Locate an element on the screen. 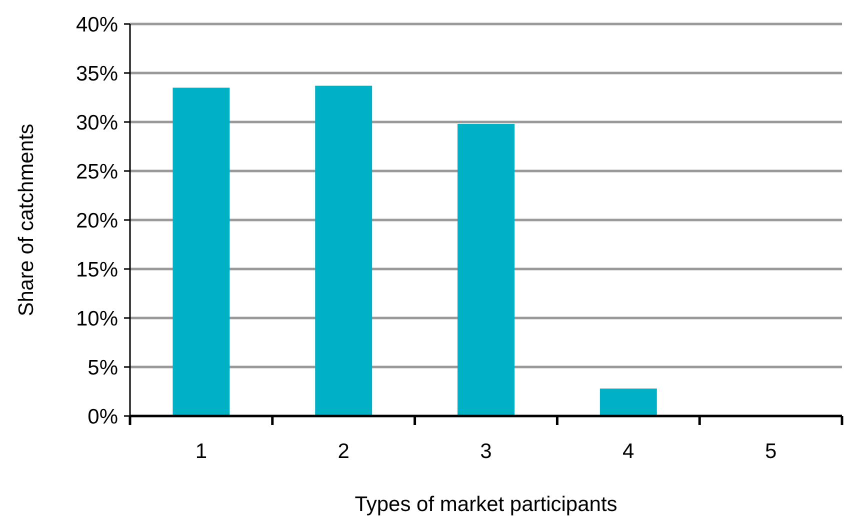 This screenshot has height=519, width=850. y-tick-label: 15% is located at coordinates (97, 270).